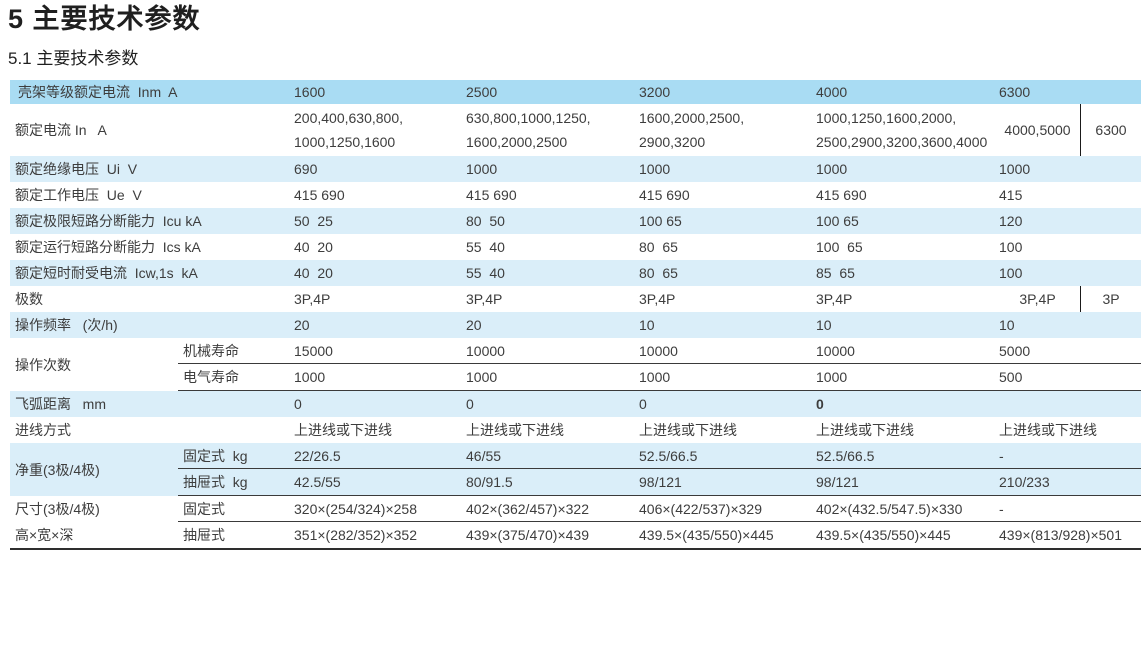 Image resolution: width=1141 pixels, height=659 pixels. Describe the element at coordinates (29, 299) in the screenshot. I see `row-label: 极数` at that location.